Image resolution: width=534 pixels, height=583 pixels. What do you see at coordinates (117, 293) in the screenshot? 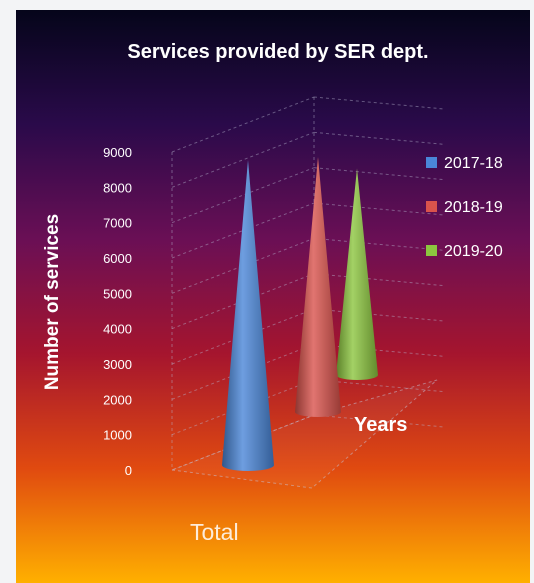
I see `y-tick-label: 5000` at bounding box center [117, 293].